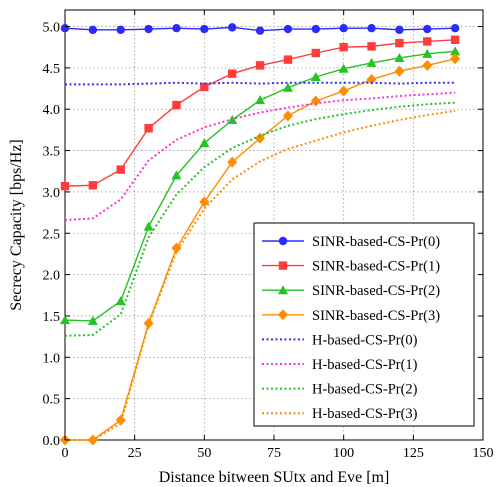  I want to click on y-tick-label: 5.0, so click(52, 28).